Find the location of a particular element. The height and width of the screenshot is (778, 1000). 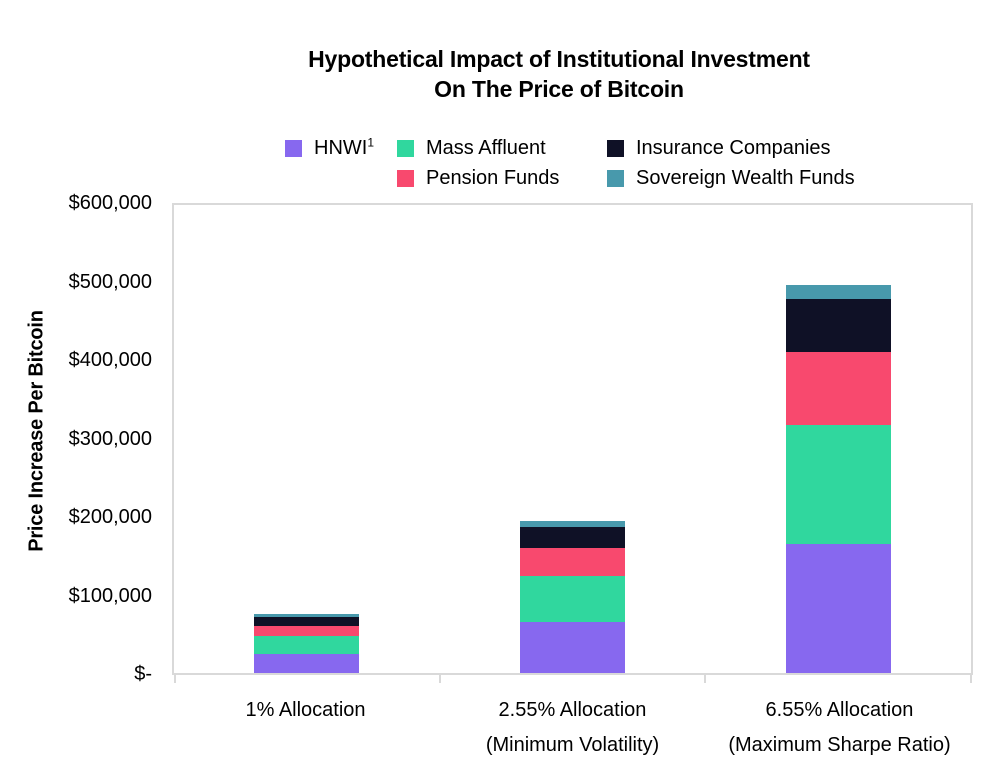

y-tick-label: $500,000 is located at coordinates (110, 281).